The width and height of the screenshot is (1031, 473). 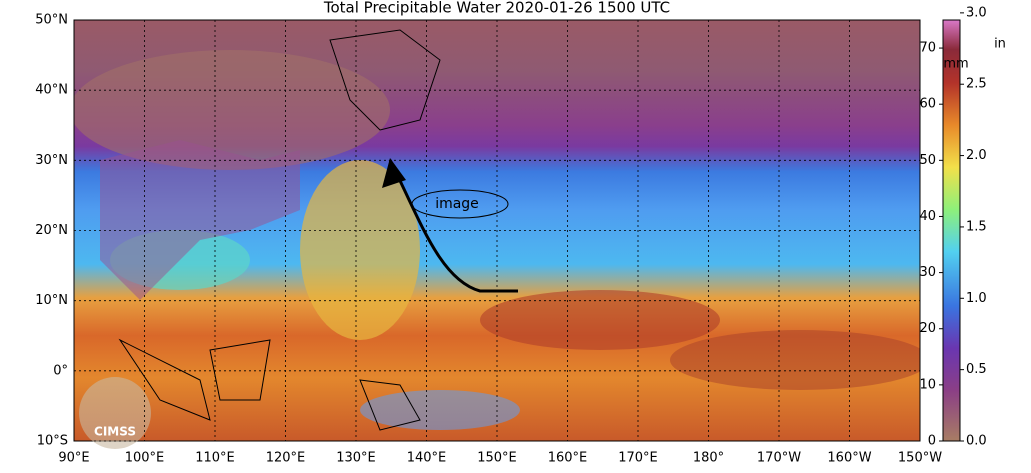 I want to click on mm-tick-label: 10, so click(x=927, y=384).